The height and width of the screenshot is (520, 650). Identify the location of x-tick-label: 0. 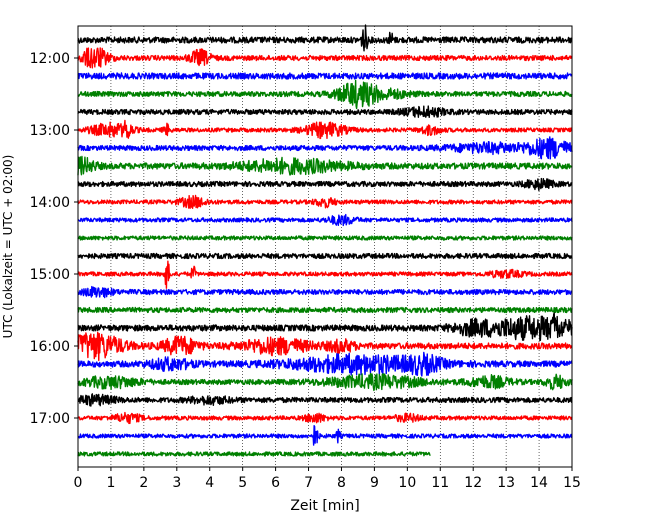
(78, 483).